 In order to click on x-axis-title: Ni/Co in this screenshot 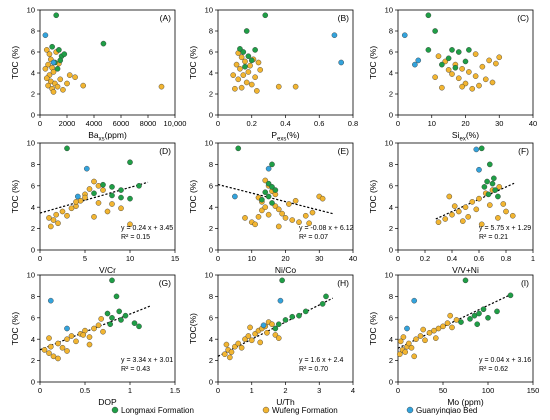, I will do `click(286, 270)`.